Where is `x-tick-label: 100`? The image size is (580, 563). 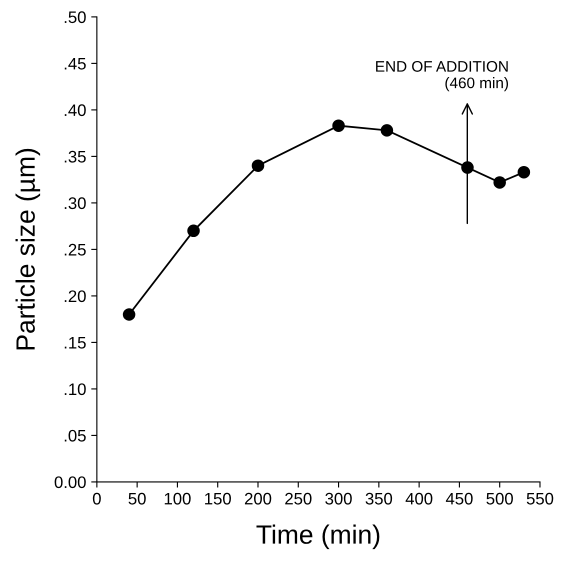
x-tick-label: 100 is located at coordinates (177, 498).